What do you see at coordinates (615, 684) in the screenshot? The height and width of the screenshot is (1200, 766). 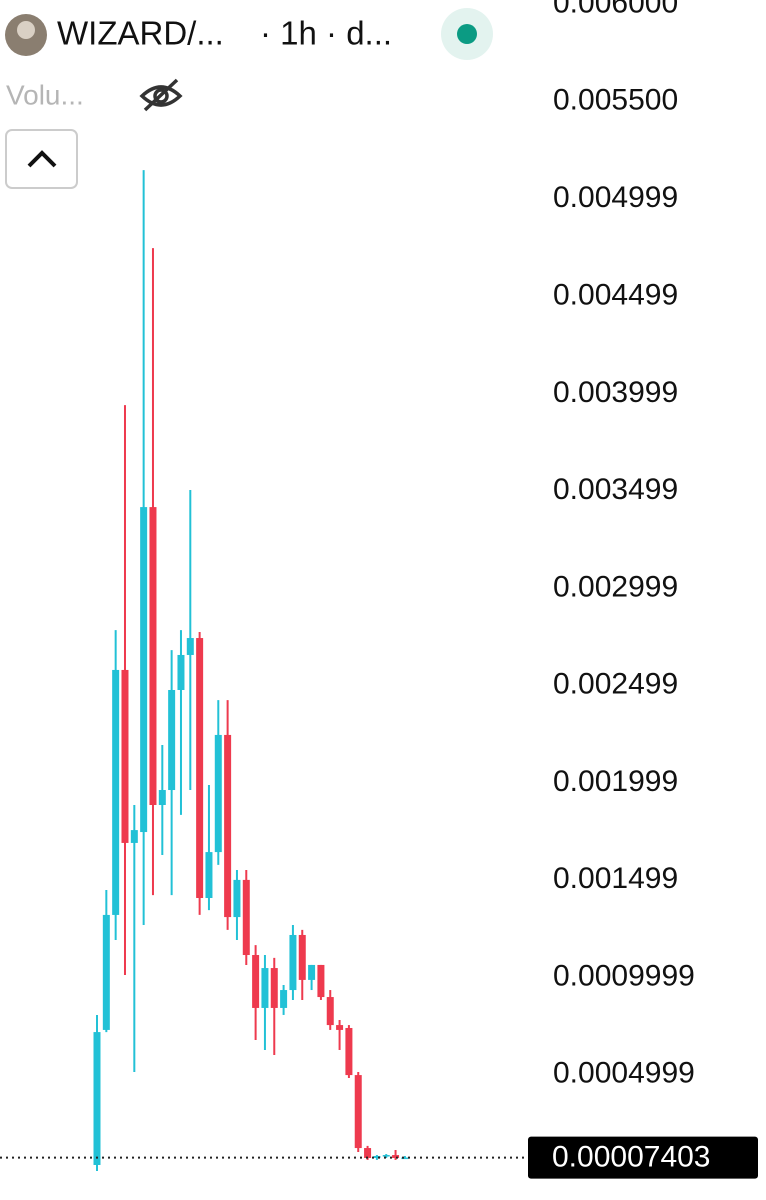 I see `y-tick-label: 0.002499` at bounding box center [615, 684].